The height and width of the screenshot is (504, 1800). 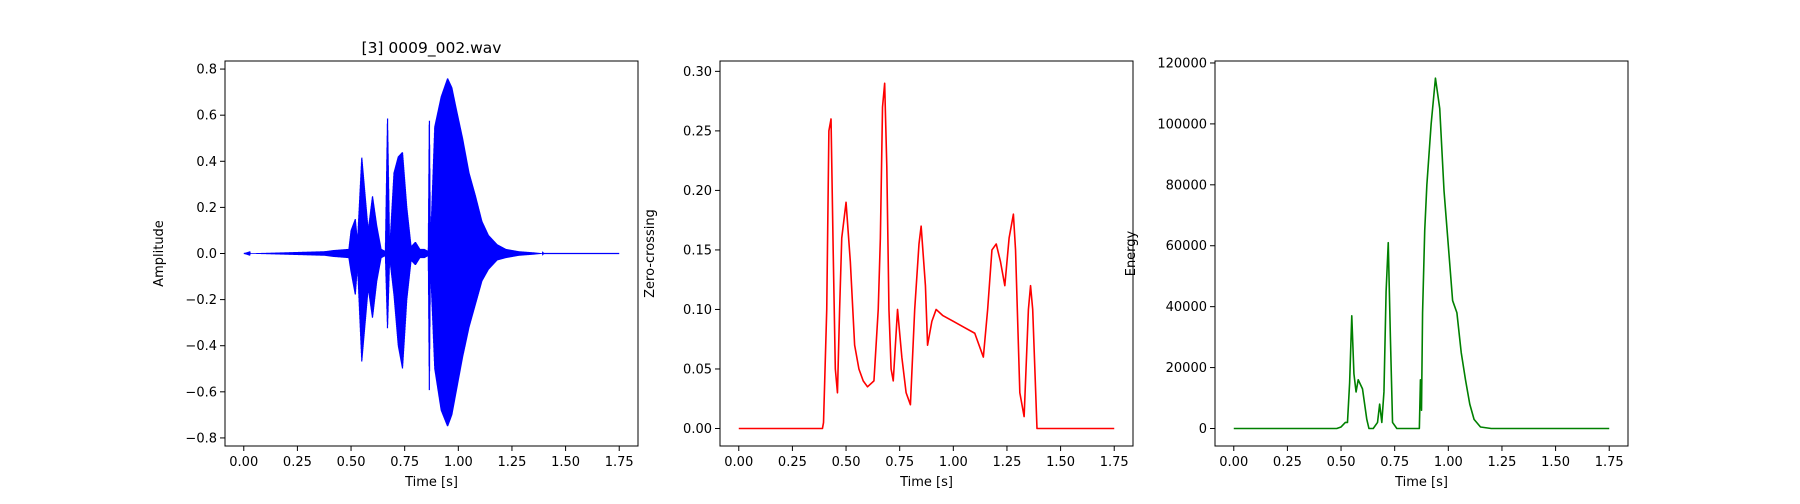 What do you see at coordinates (201, 438) in the screenshot?
I see `y-tick-label: −0.8` at bounding box center [201, 438].